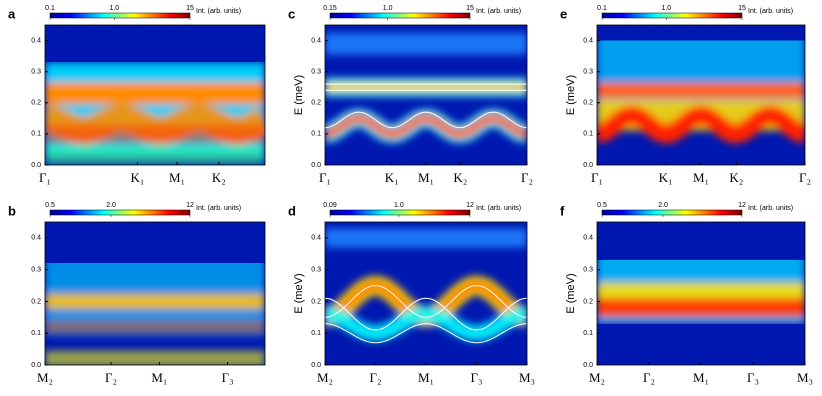 The width and height of the screenshot is (822, 396). I want to click on x-tick-label: Γ₃, so click(476, 377).